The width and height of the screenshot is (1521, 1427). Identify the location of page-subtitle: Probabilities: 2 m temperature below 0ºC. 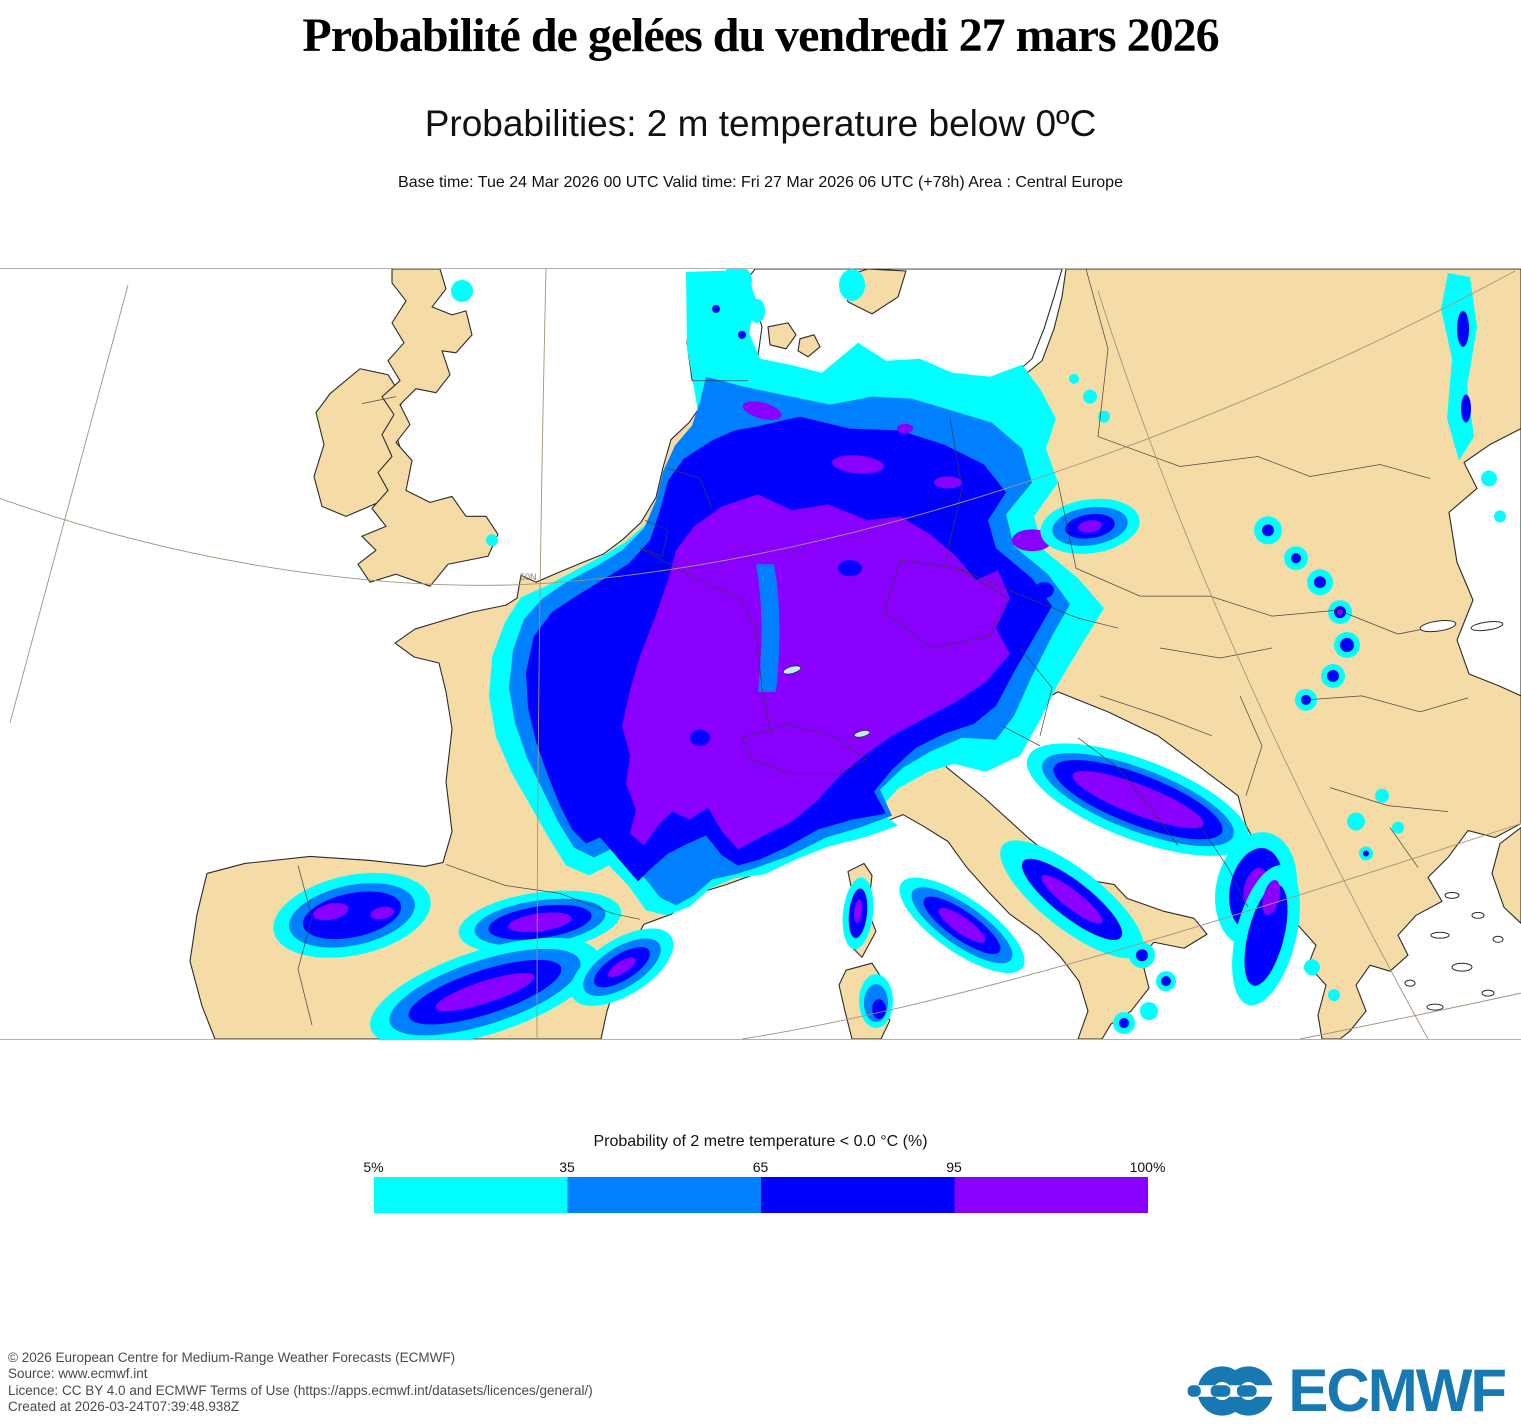
(760, 123).